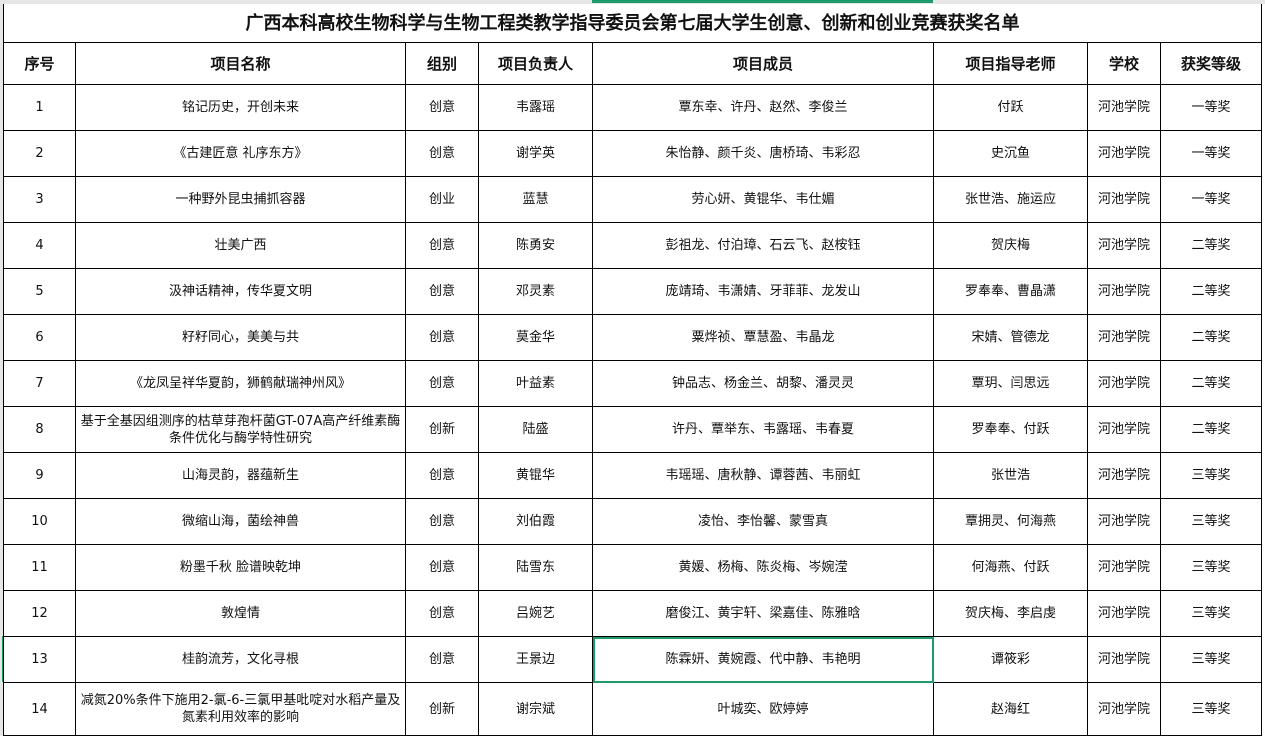 This screenshot has height=736, width=1265. Describe the element at coordinates (240, 567) in the screenshot. I see `cell-project-name: 粉墨千秋 脸谱映乾坤` at that location.